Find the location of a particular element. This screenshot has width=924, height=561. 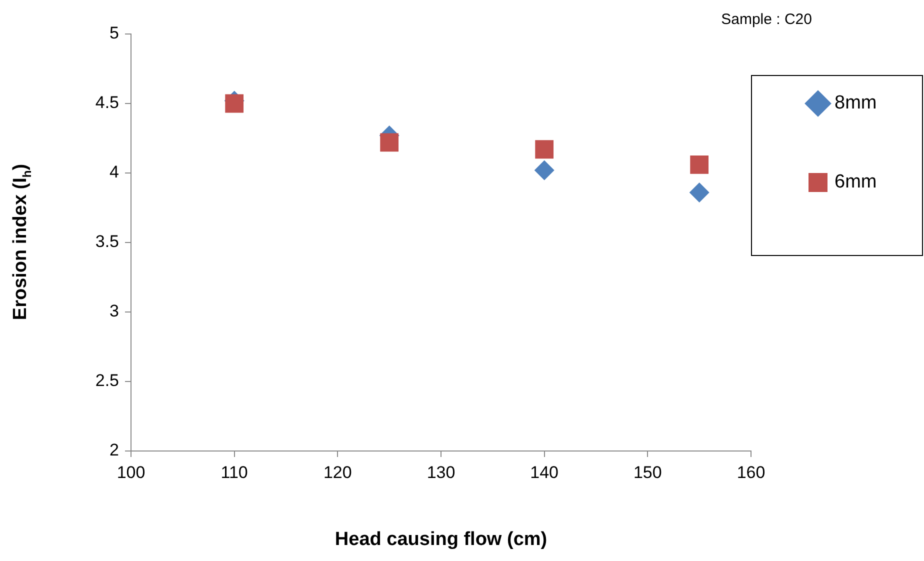

x-tick-label: 160 is located at coordinates (751, 472).